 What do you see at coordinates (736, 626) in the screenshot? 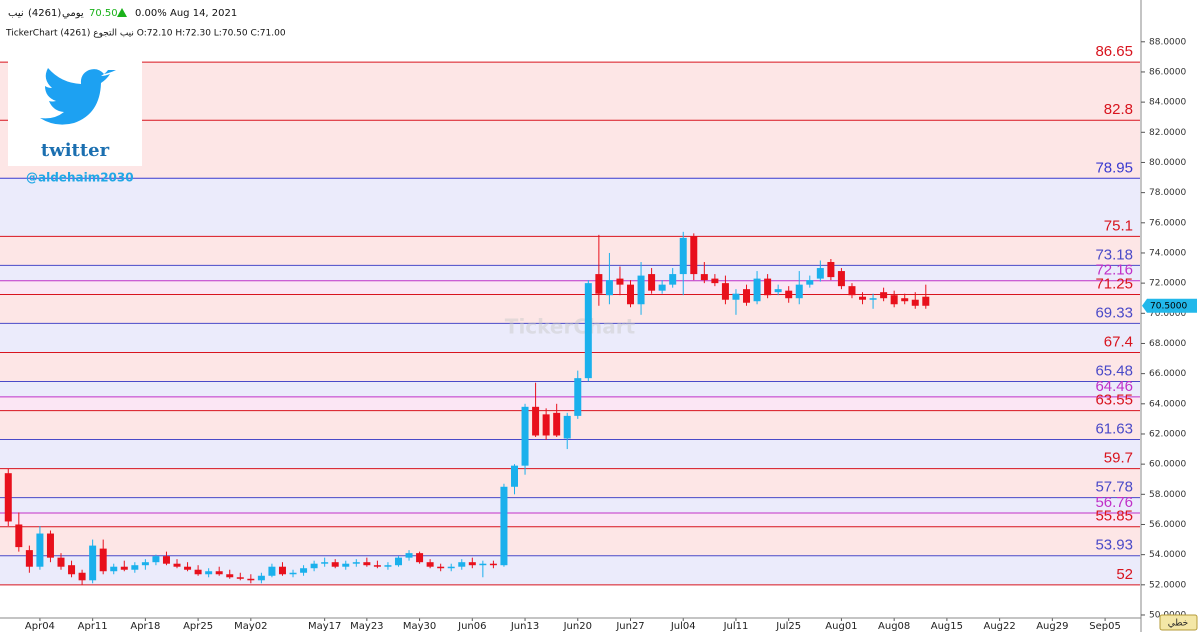
I see `x-tick-label: Jul11` at bounding box center [736, 626].